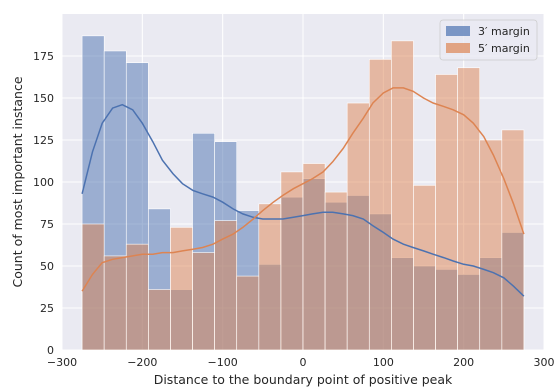 Image resolution: width=558 pixels, height=392 pixels. What do you see at coordinates (43, 98) in the screenshot?
I see `y-tick-label: 150` at bounding box center [43, 98].